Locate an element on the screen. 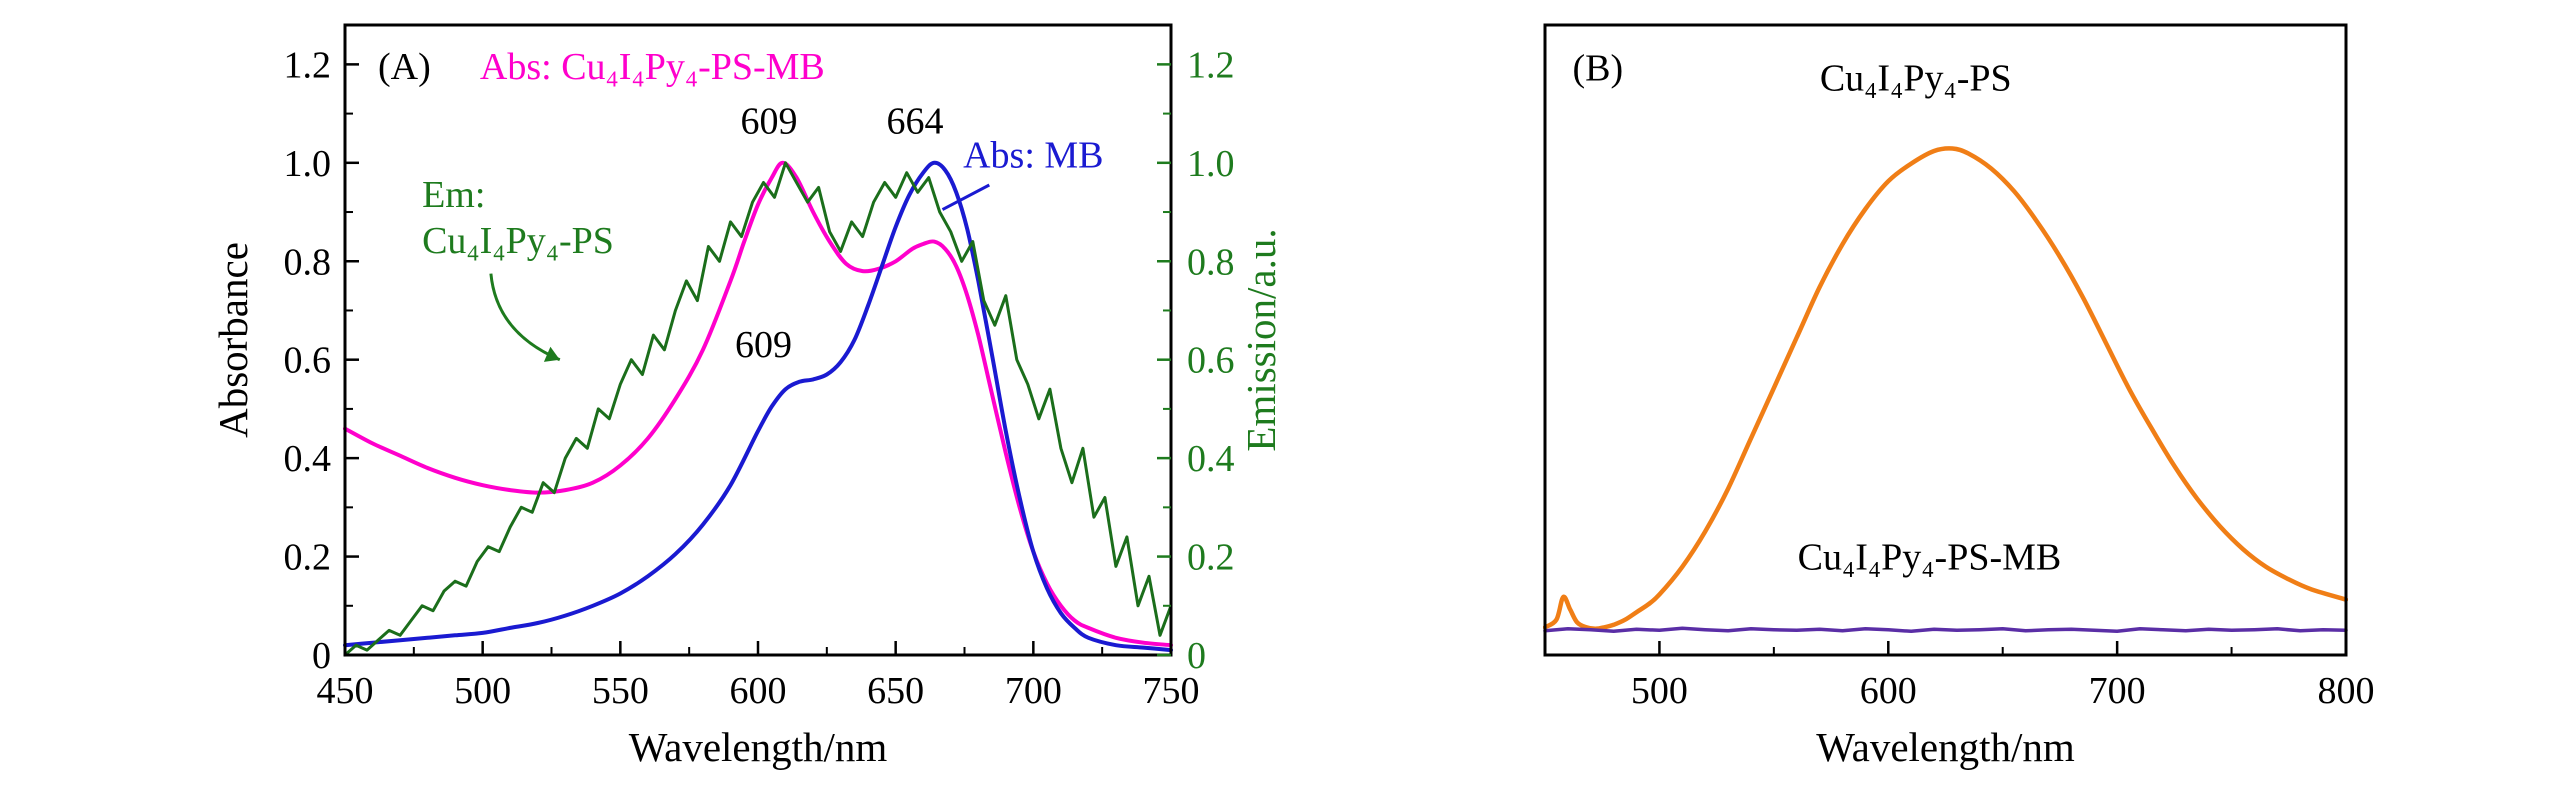  series-em-cu4i4py4-ps-mb-b is located at coordinates (1945, 630).